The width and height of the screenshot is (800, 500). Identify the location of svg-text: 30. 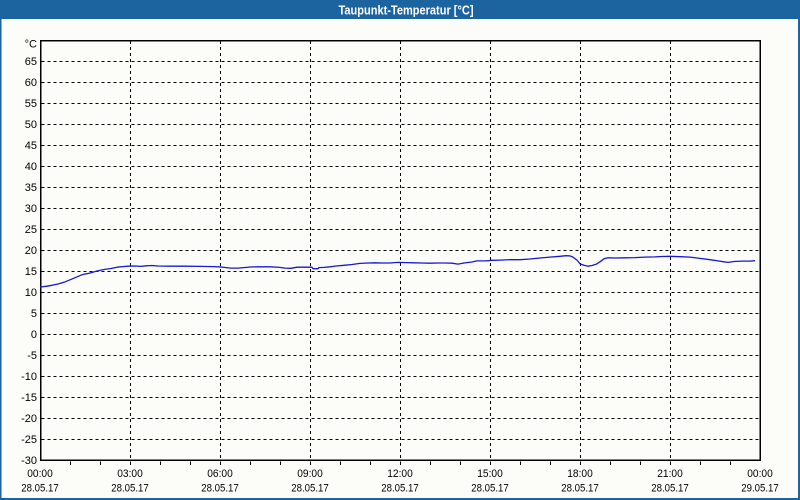
(31, 209).